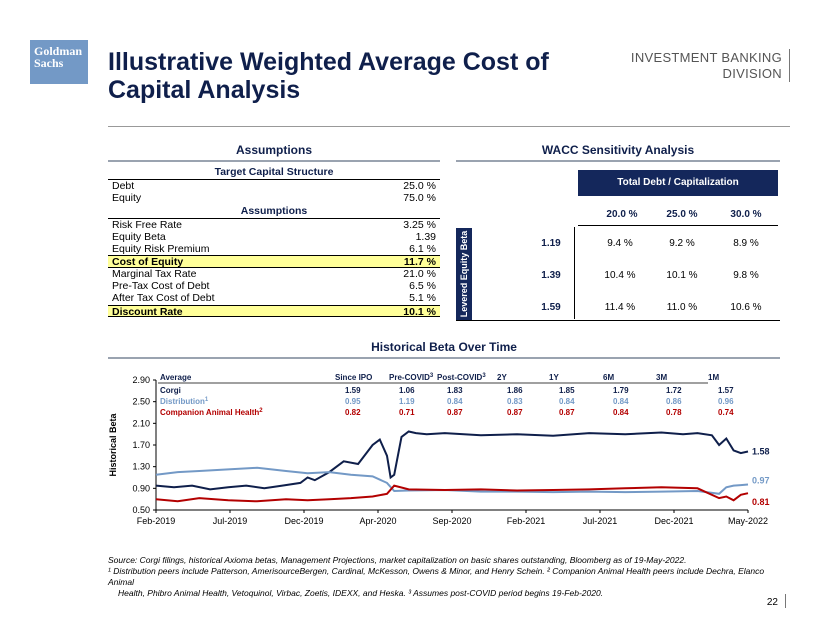 The width and height of the screenshot is (820, 634). Describe the element at coordinates (726, 412) in the screenshot. I see `beta-table-value: 0.74` at that location.